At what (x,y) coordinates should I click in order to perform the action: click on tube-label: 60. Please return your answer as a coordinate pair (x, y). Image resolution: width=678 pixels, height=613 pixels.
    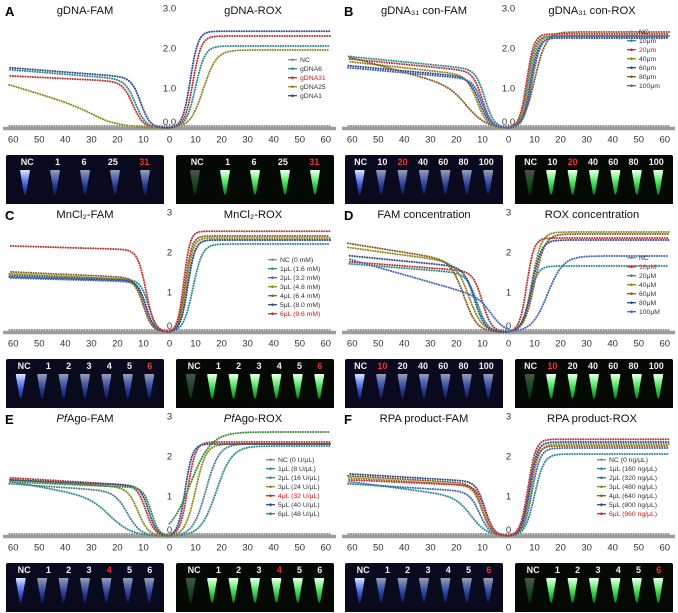
    Looking at the image, I should click on (613, 366).